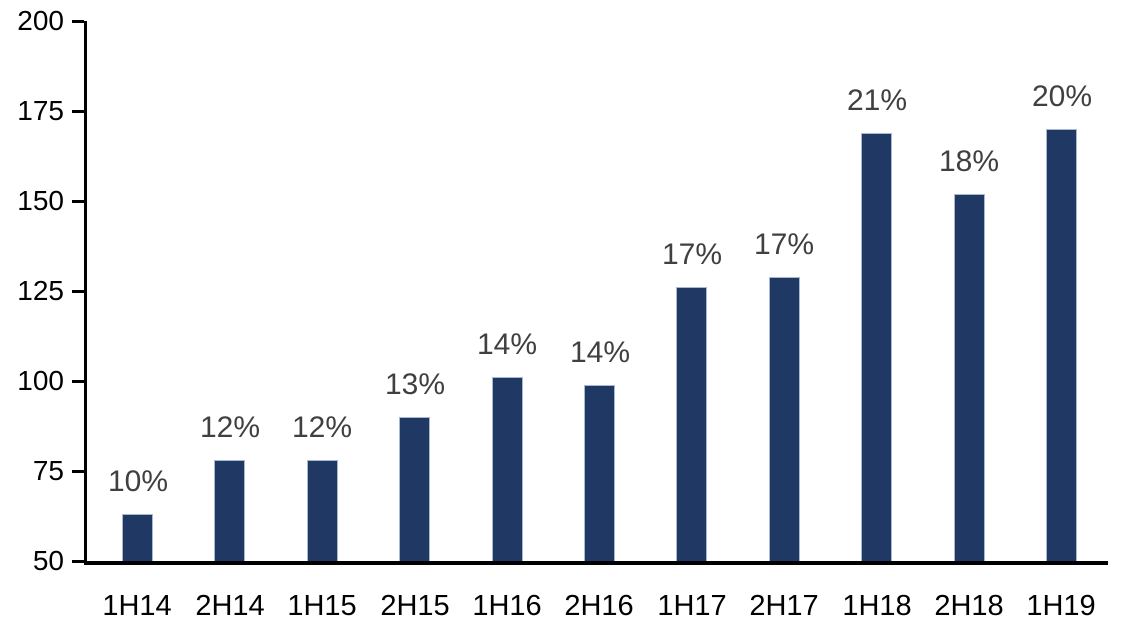 The height and width of the screenshot is (641, 1129). I want to click on x-tick-label: 2H16, so click(599, 606).